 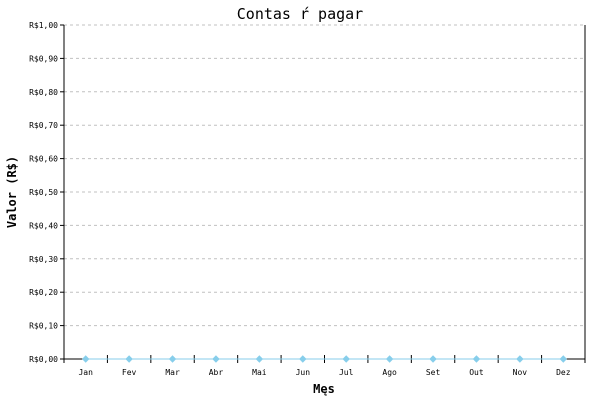 What do you see at coordinates (520, 372) in the screenshot?
I see `x-tick-label: Nov` at bounding box center [520, 372].